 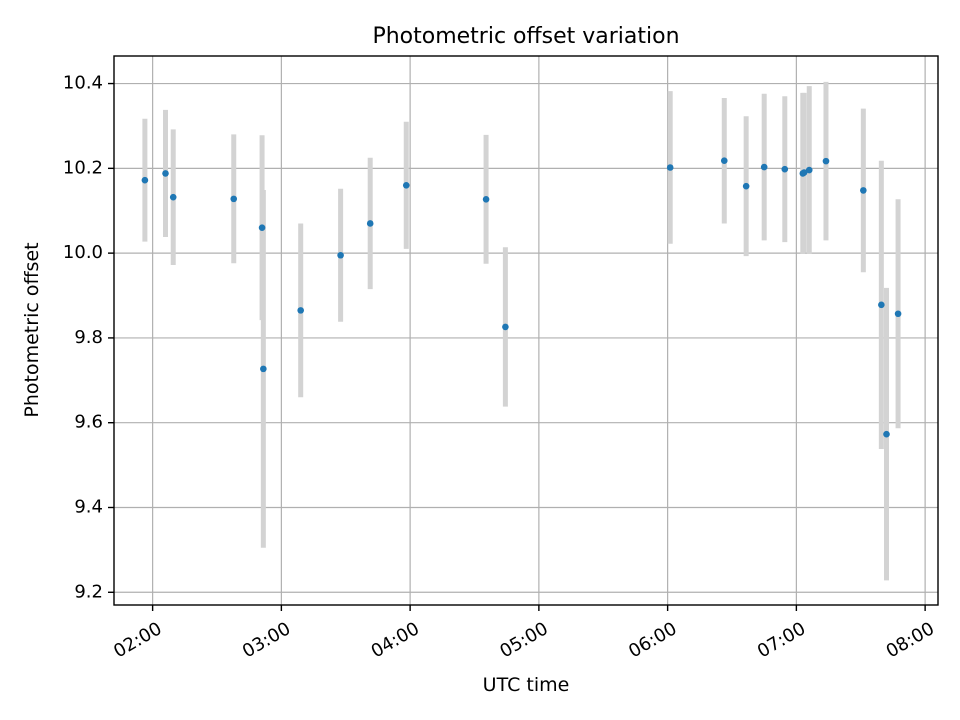 I want to click on y-tick-label: 10.2, so click(x=83, y=167).